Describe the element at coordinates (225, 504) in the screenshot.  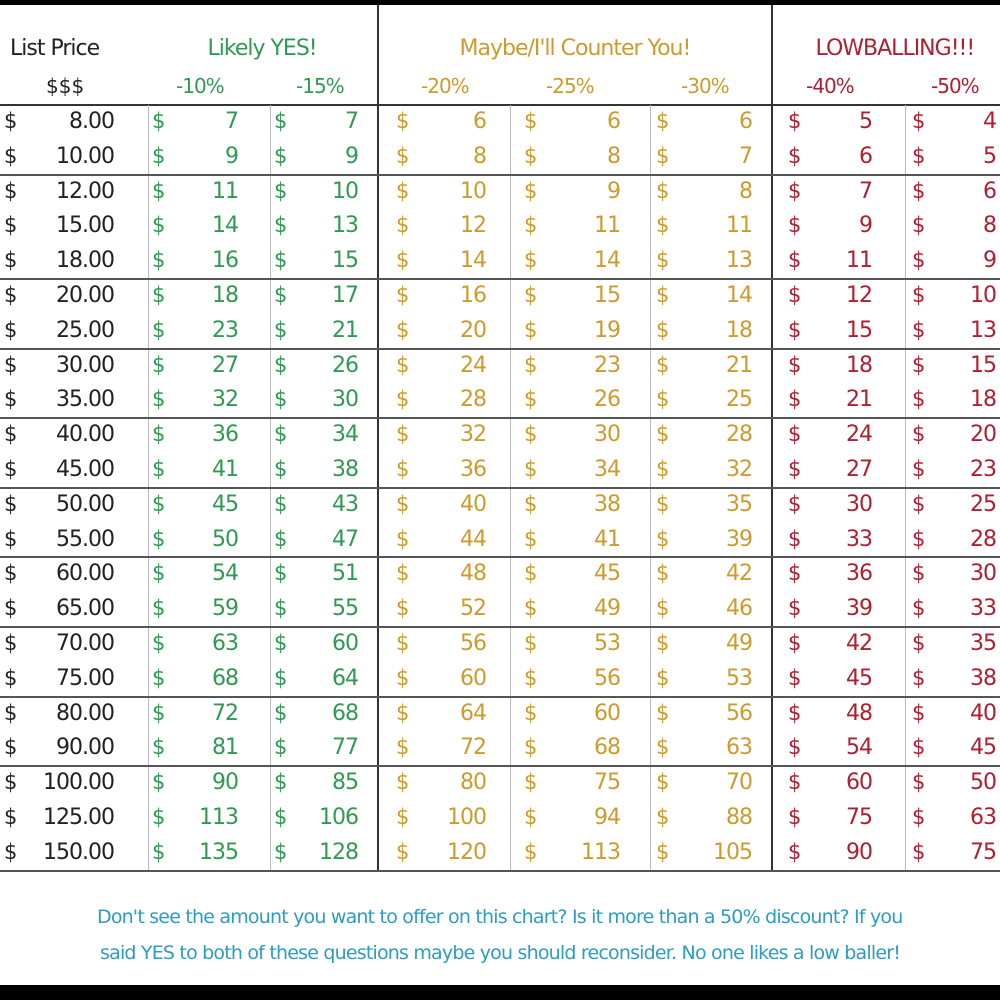
I see `offer-value: 45` at that location.